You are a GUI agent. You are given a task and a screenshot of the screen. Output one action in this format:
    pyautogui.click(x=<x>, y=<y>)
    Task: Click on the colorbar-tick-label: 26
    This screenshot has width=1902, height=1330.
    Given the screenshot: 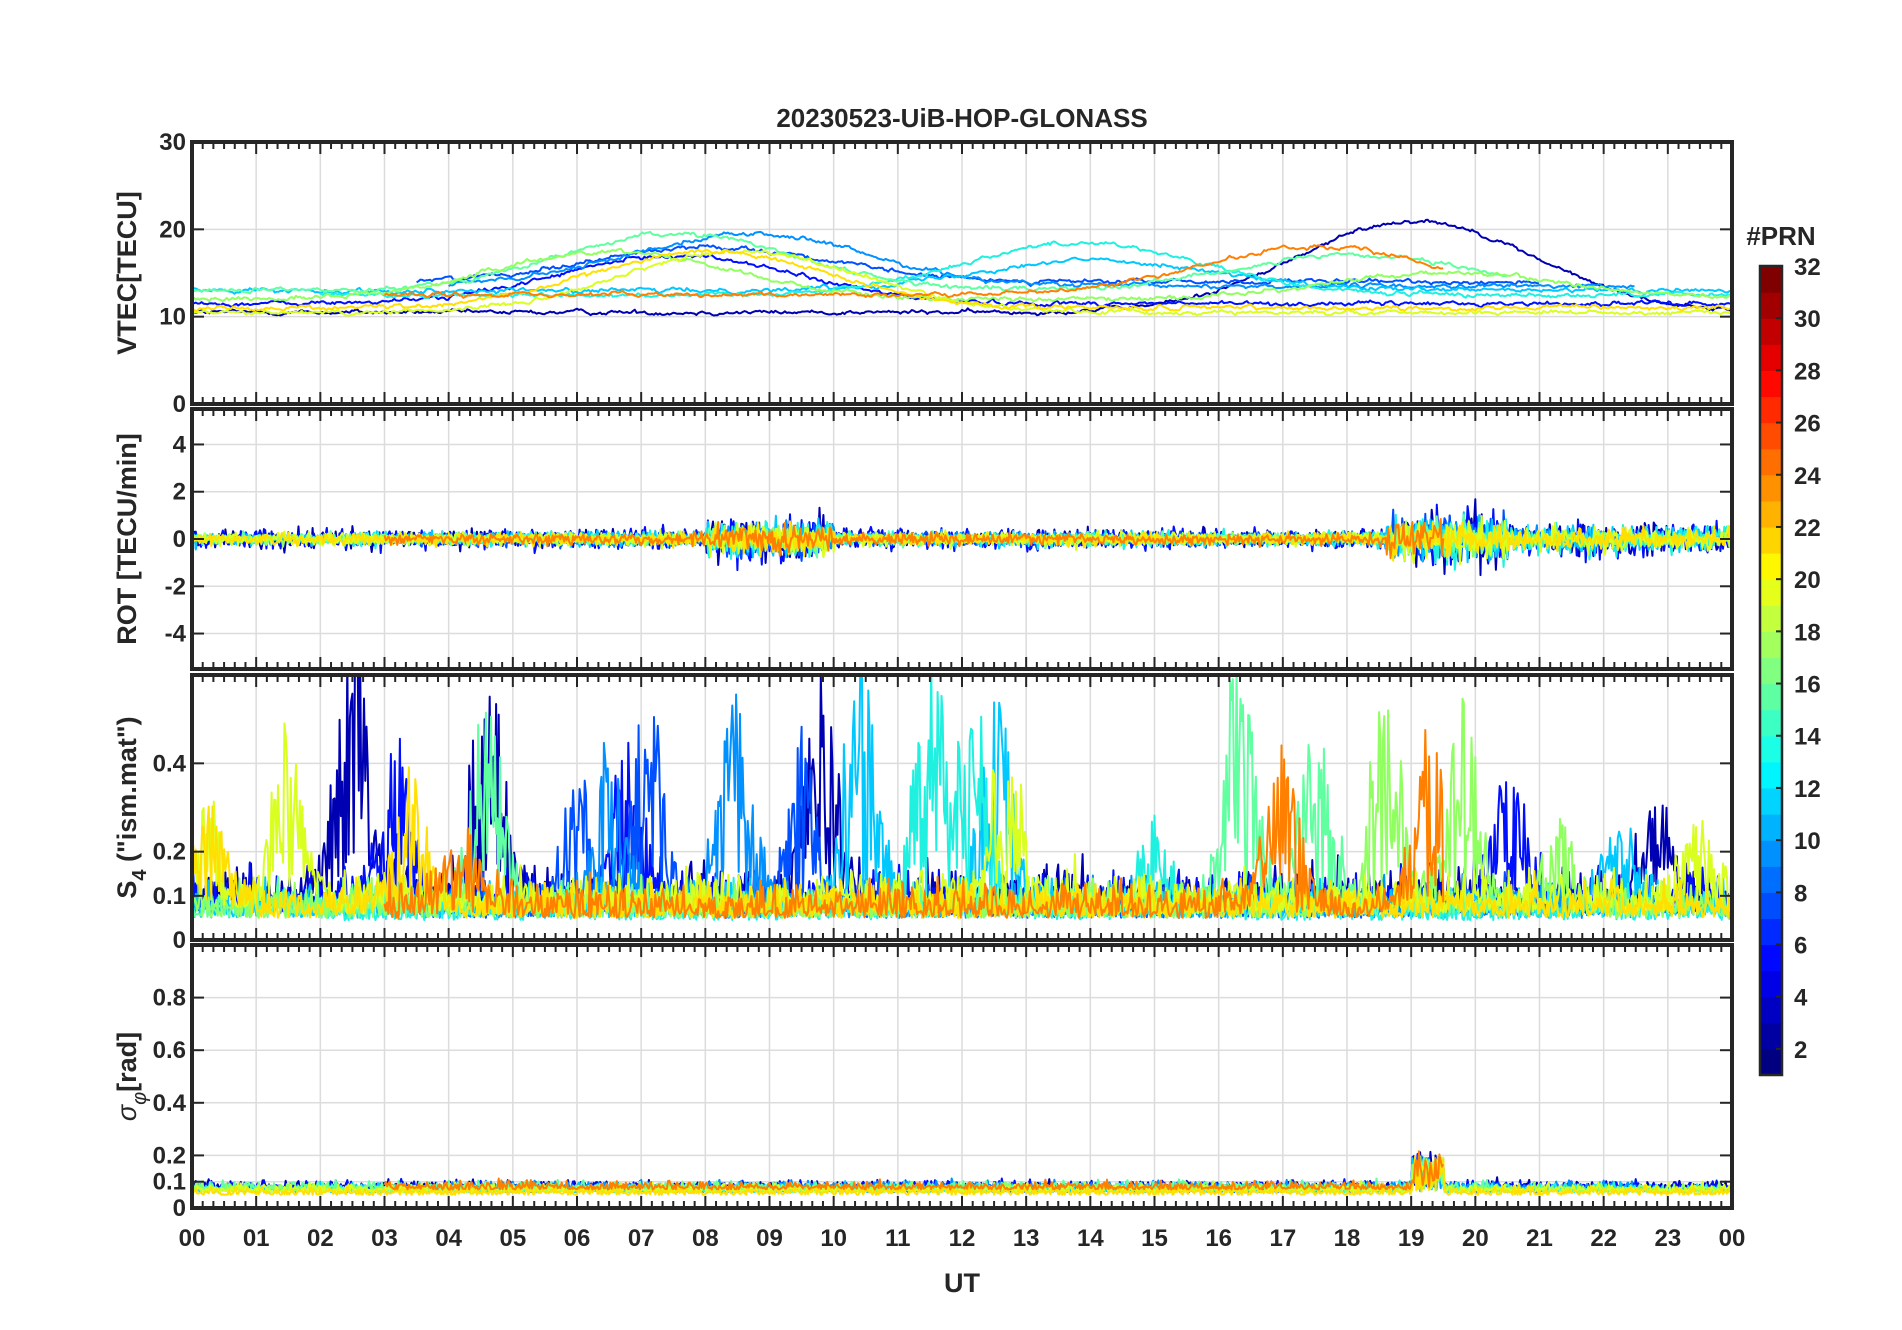 What is the action you would take?
    pyautogui.click(x=1807, y=424)
    